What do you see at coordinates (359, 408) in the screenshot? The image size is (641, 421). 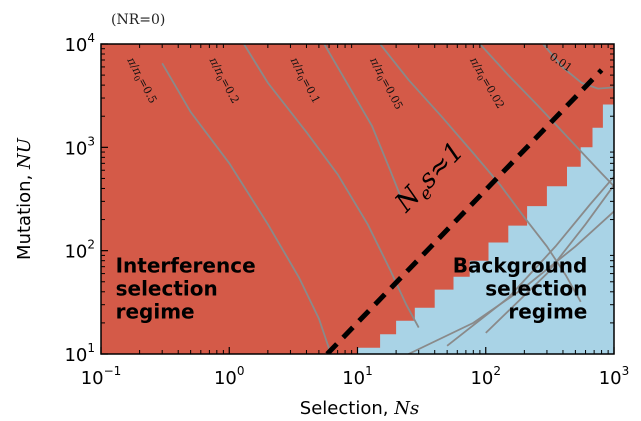 I see `x-axis-label: Selection, Ns` at bounding box center [359, 408].